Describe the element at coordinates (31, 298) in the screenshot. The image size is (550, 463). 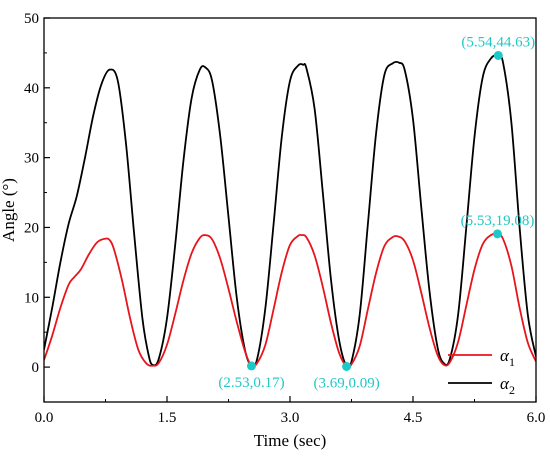
I see `y-tick-label: 10` at that location.